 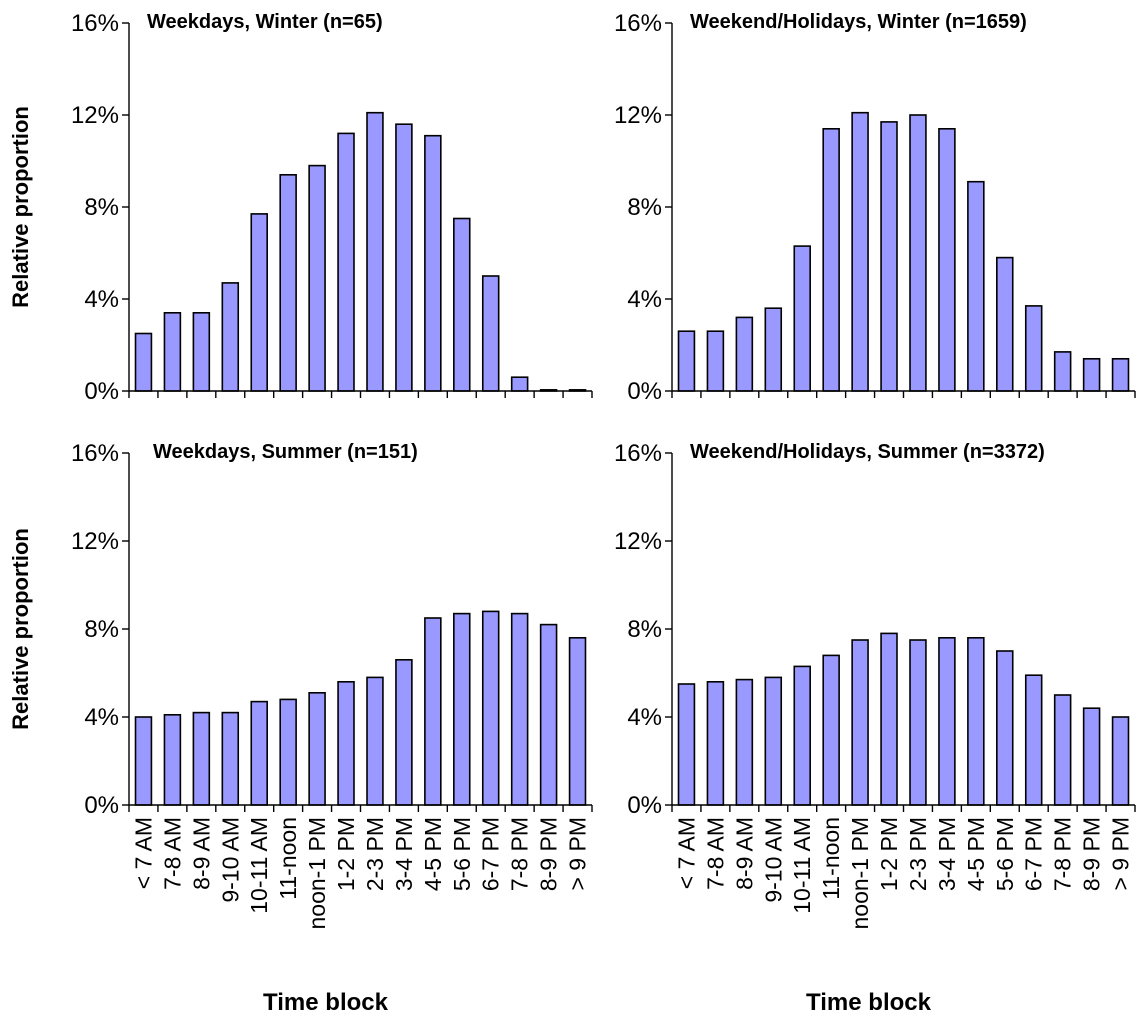 What do you see at coordinates (976, 854) in the screenshot?
I see `x-tick-label: 4-5 PM` at bounding box center [976, 854].